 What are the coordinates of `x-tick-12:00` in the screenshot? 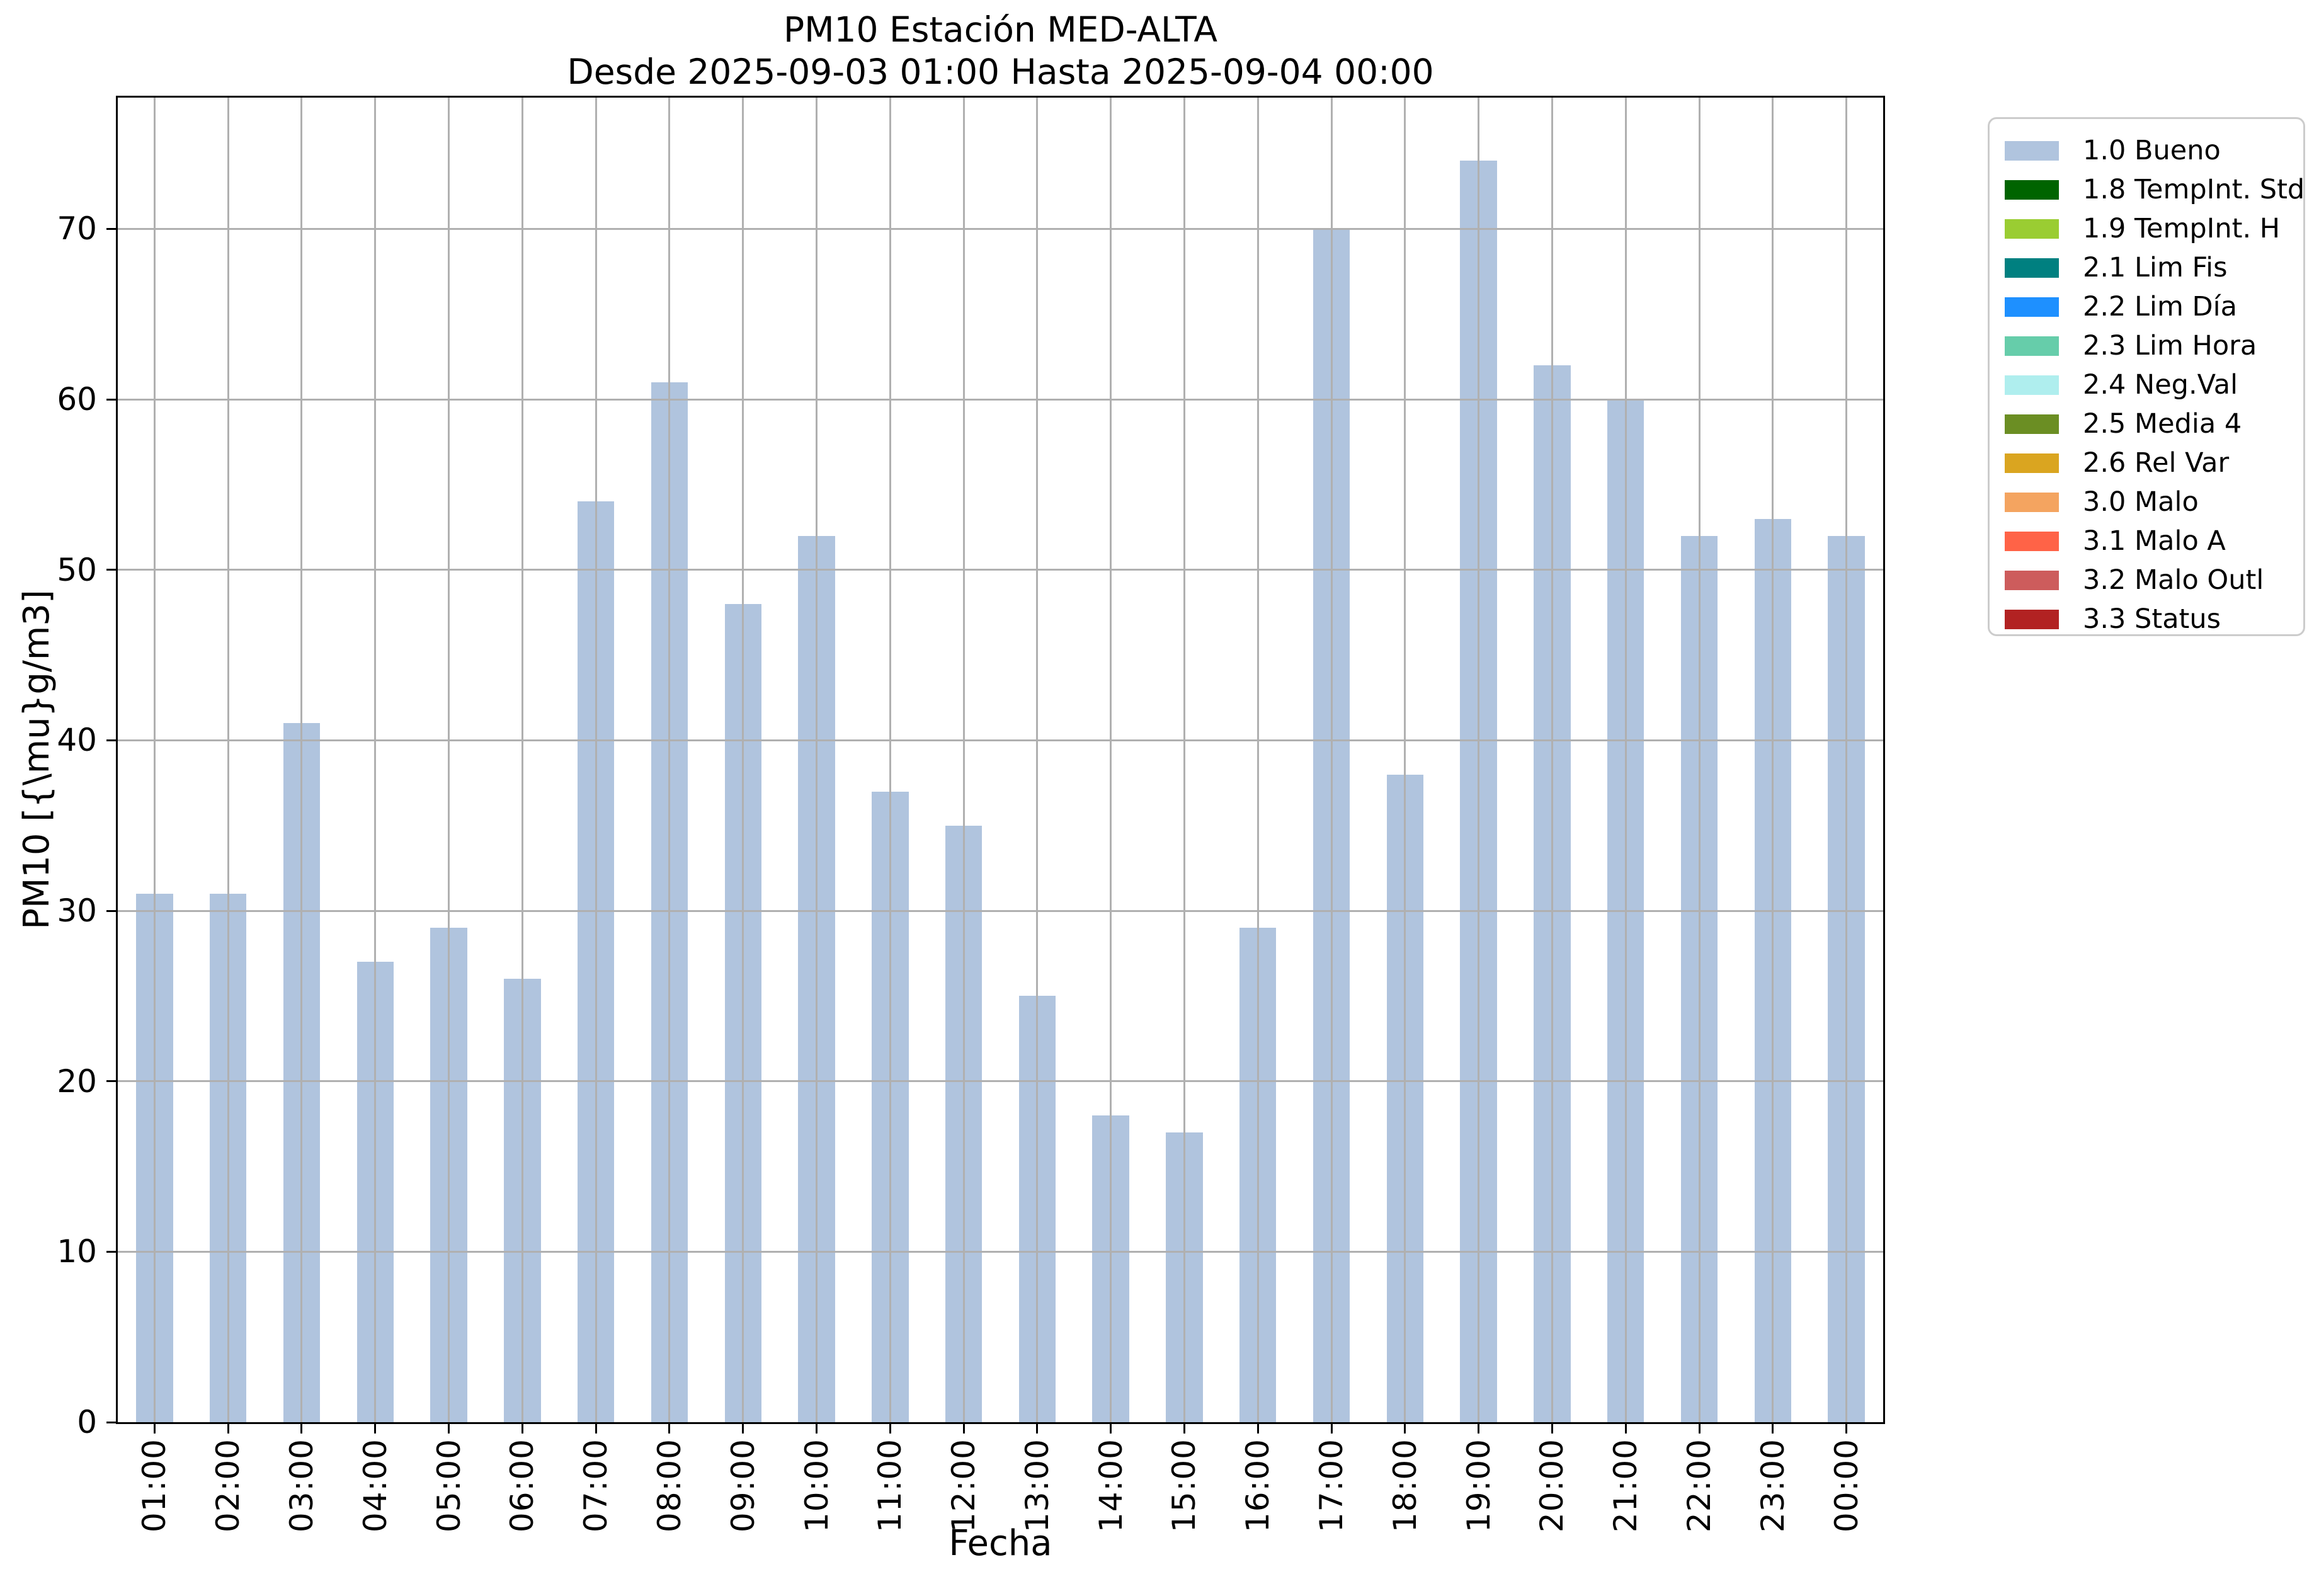 It's located at (963, 1428).